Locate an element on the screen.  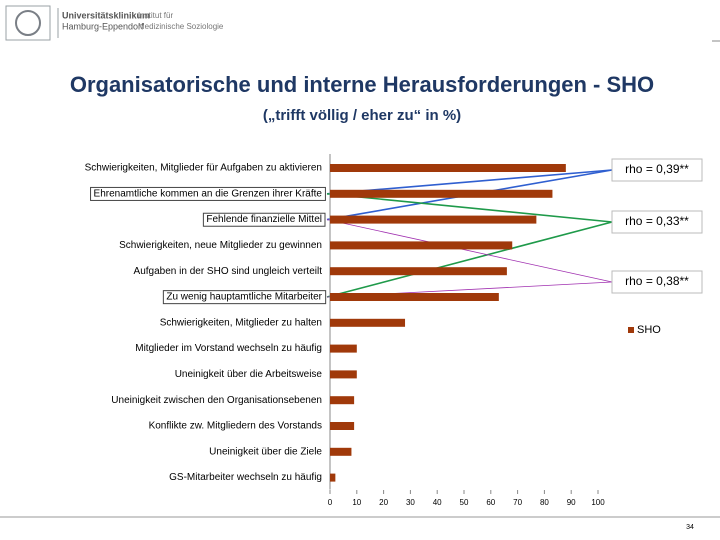
x-tick-label: 100 is located at coordinates (598, 502).